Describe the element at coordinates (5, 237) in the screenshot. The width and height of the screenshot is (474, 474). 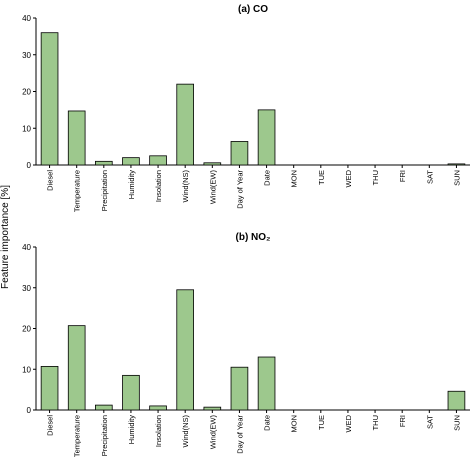
I see `y-axis-label: Feature importance [%]` at that location.